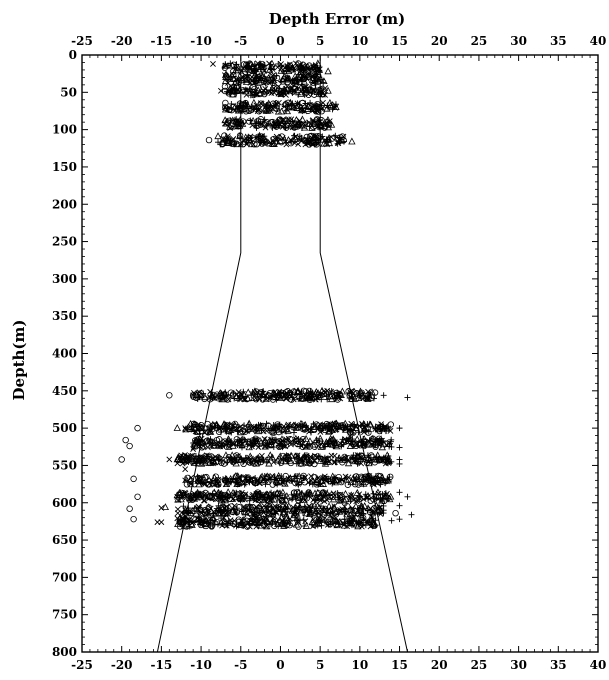  Describe the element at coordinates (82, 41) in the screenshot. I see `x-tick-label-top: -25` at that location.